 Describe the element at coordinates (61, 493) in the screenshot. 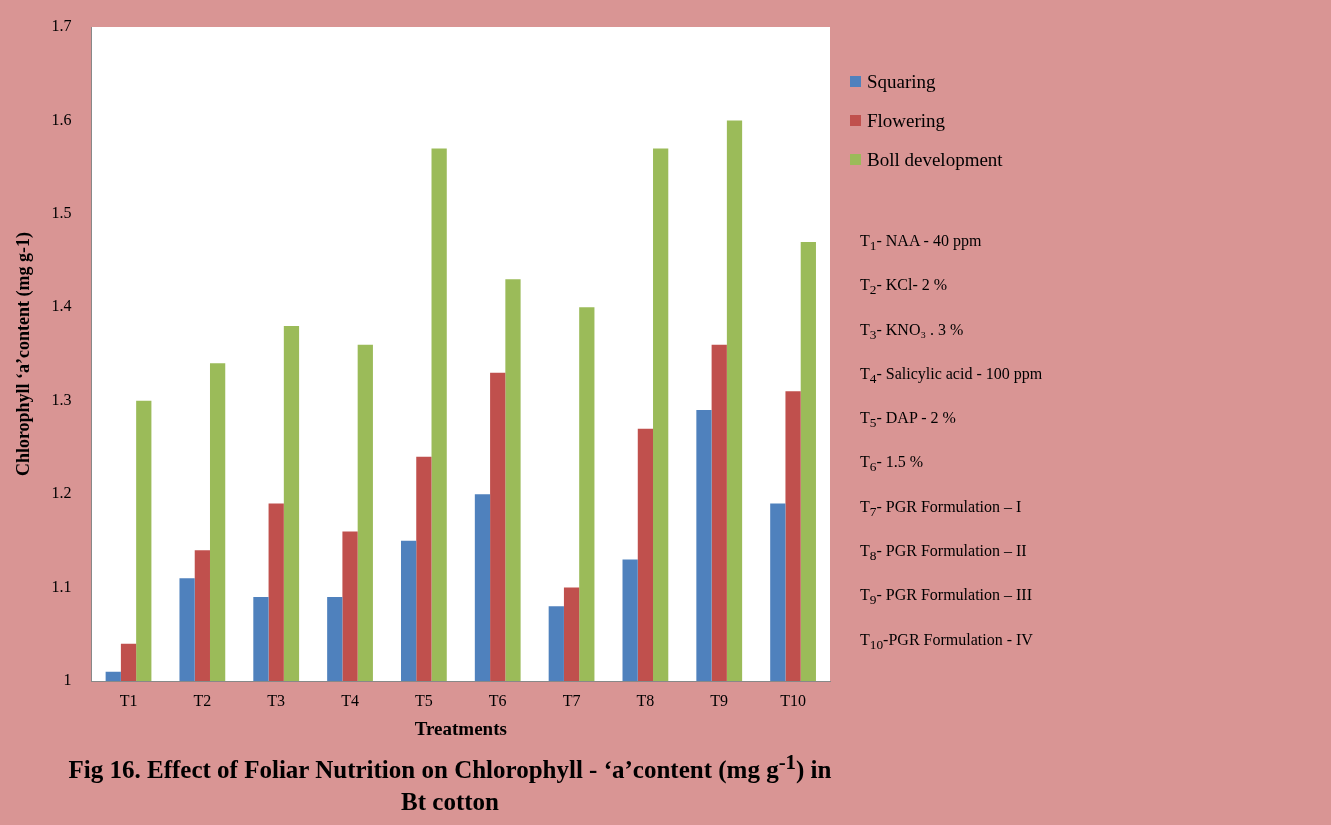

I see `y-tick-label: 1.2` at that location.